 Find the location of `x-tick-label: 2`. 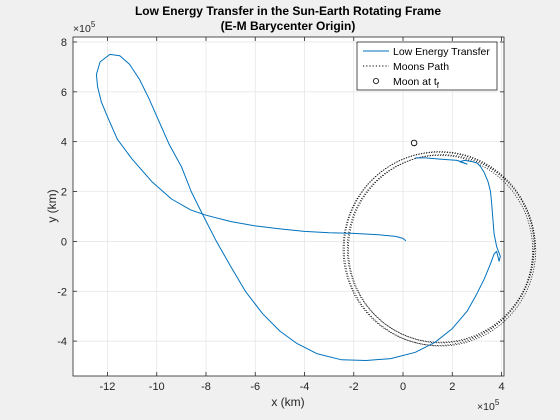

x-tick-label: 2 is located at coordinates (452, 387).